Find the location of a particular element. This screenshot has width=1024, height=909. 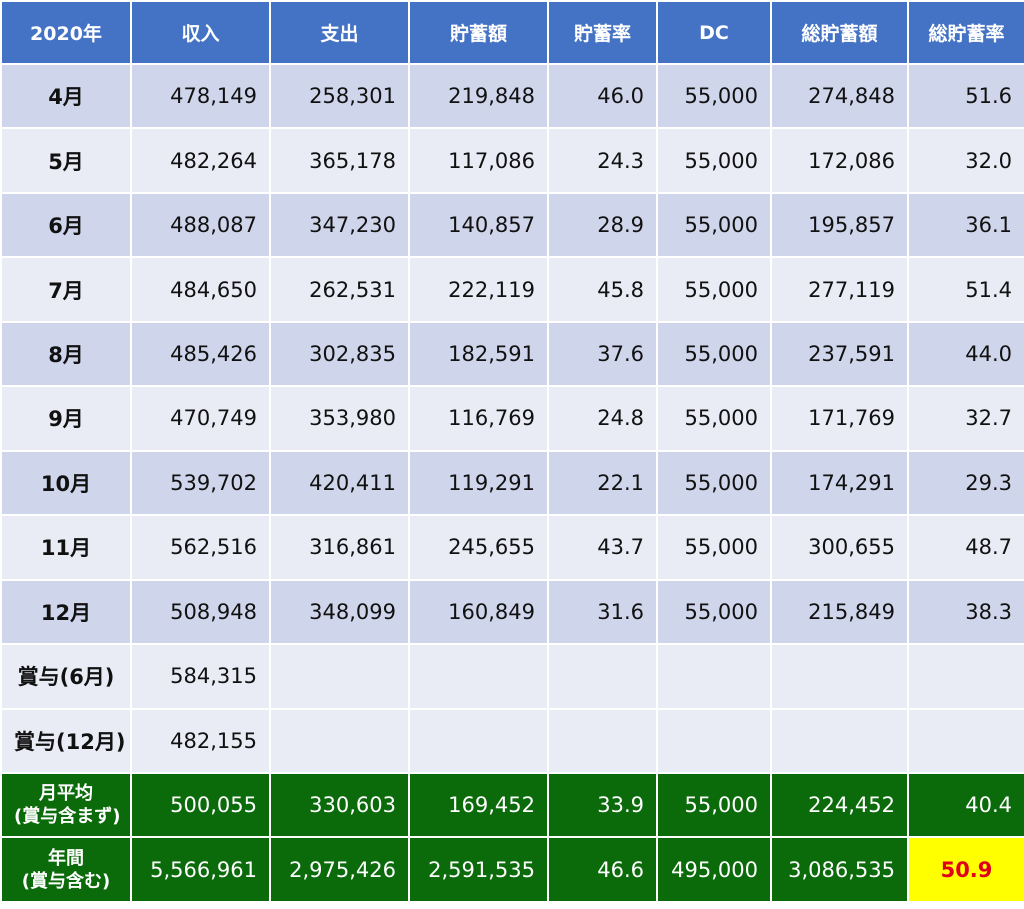

annual-savings-cell: 2,591,535 is located at coordinates (478, 869).